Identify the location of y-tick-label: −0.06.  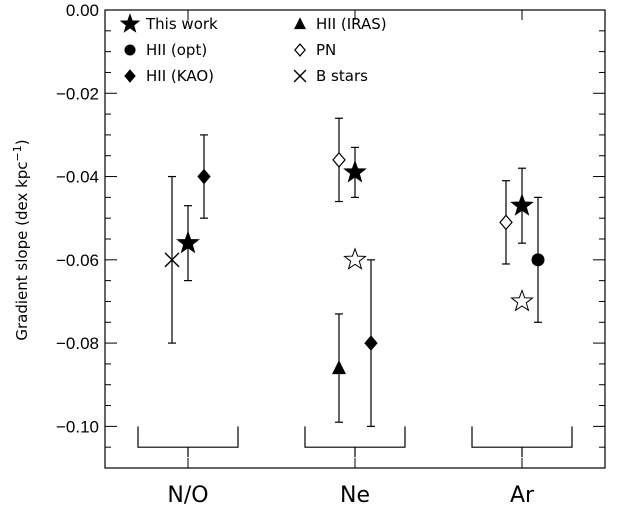
(77, 260).